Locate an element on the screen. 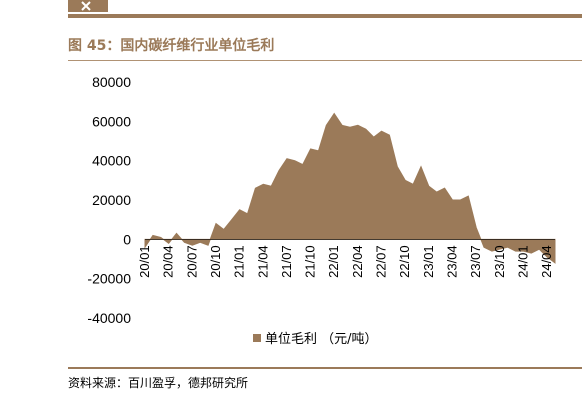  y-tick-label: 0 is located at coordinates (127, 239).